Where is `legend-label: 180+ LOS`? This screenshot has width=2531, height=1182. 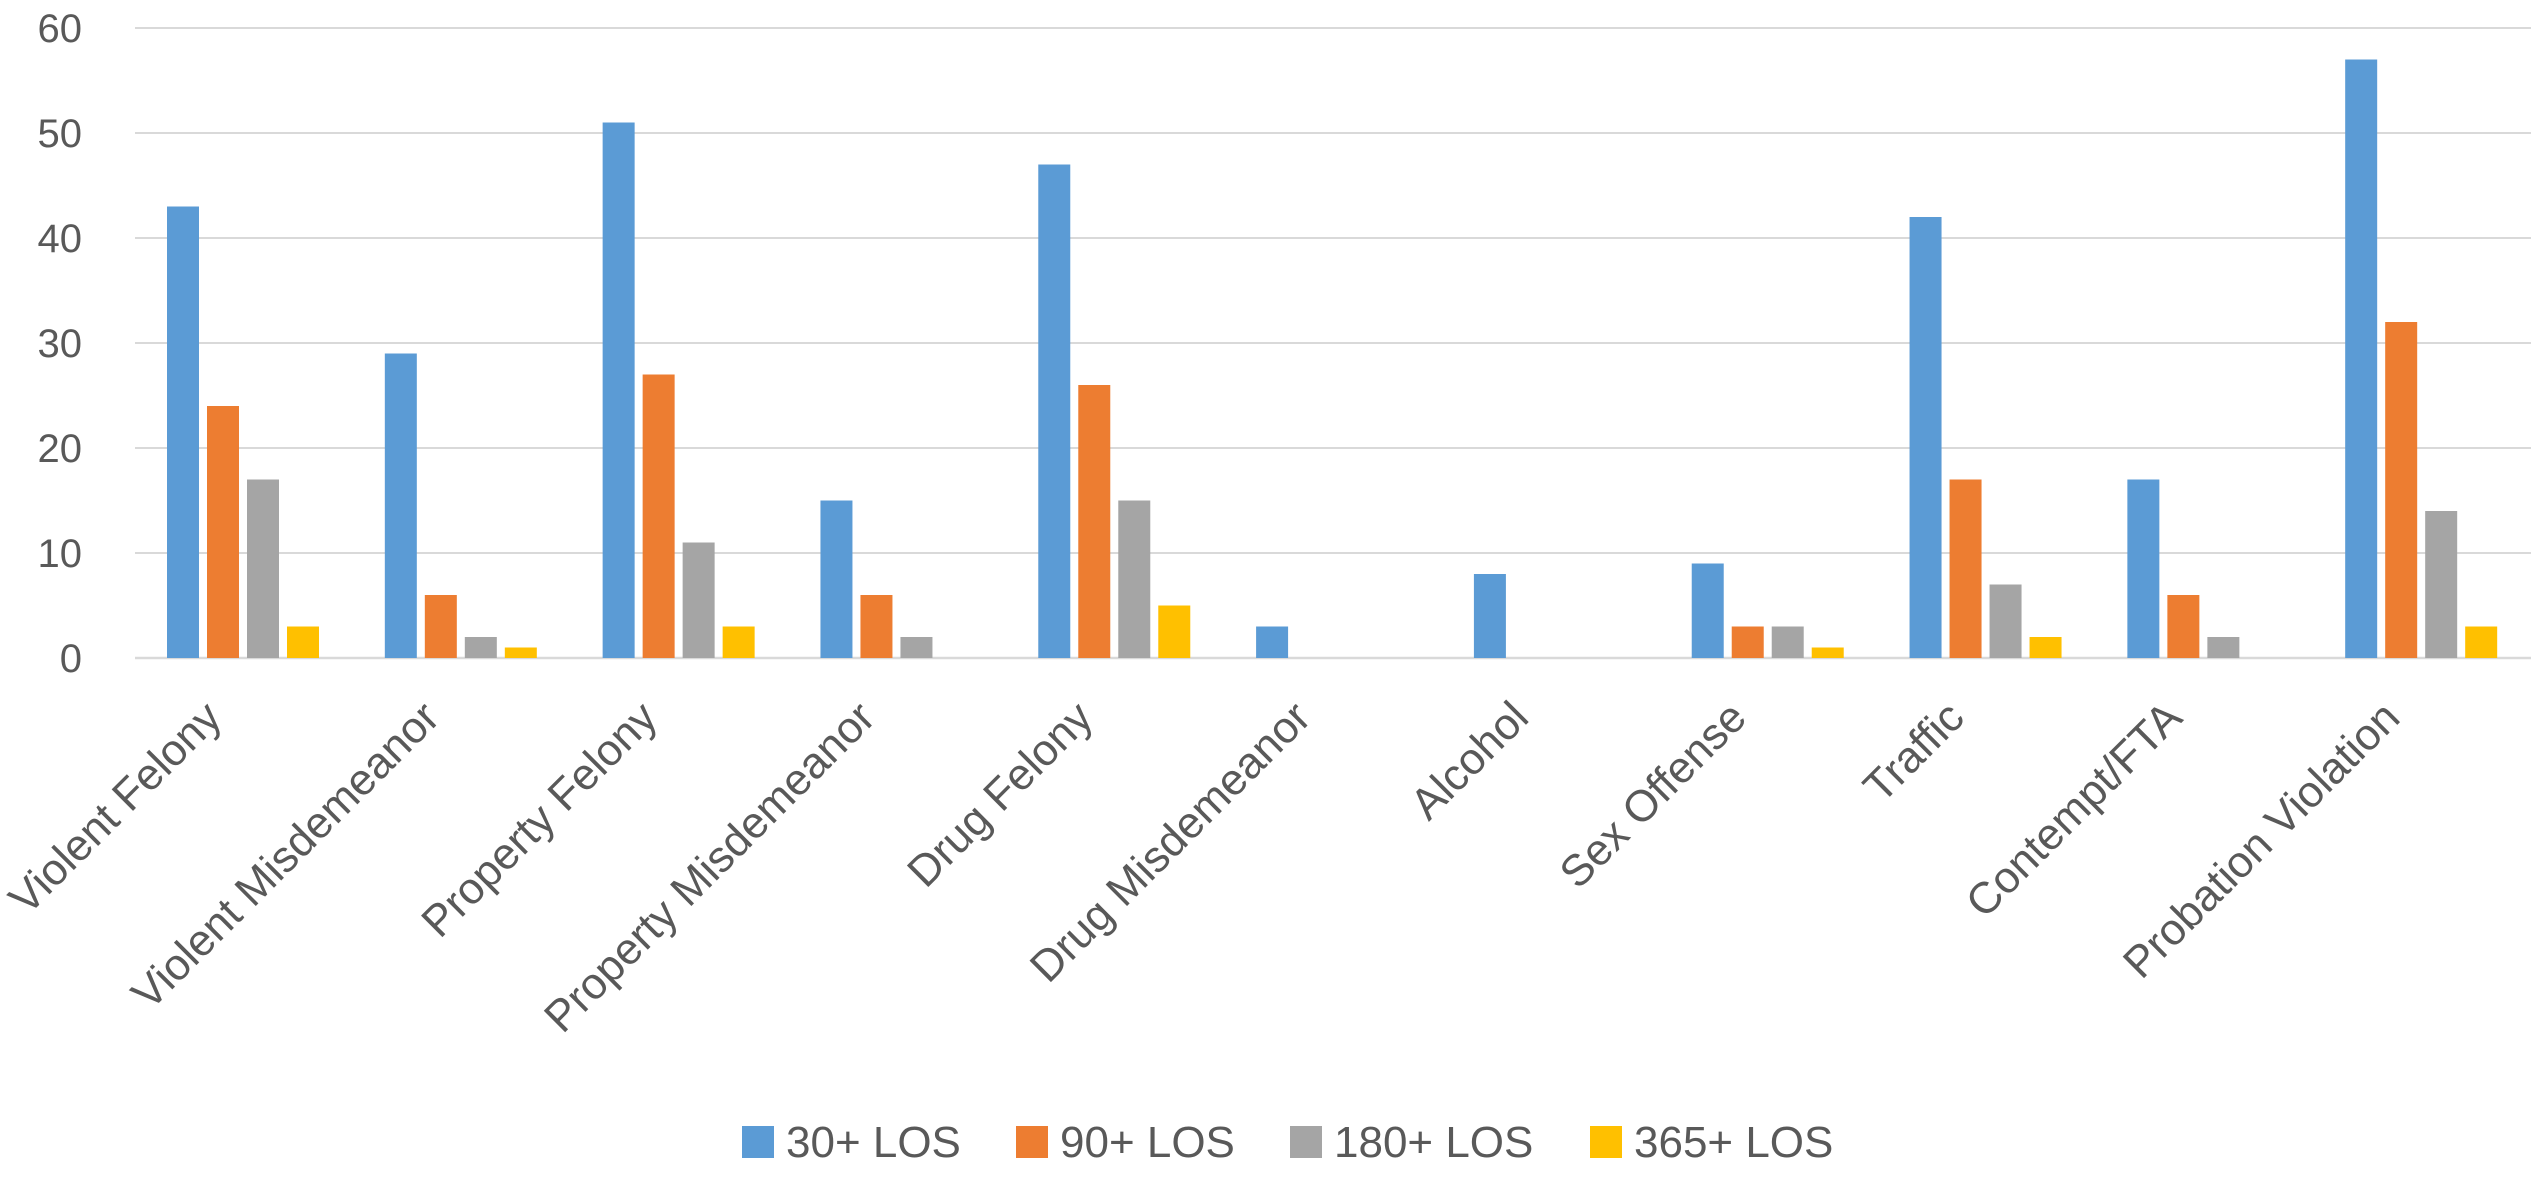
legend-label: 180+ LOS is located at coordinates (1433, 1142).